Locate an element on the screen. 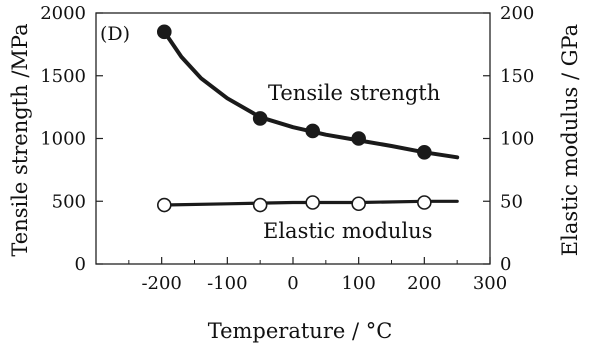 The height and width of the screenshot is (346, 594). y-left-tick-label: 0 is located at coordinates (80, 264).